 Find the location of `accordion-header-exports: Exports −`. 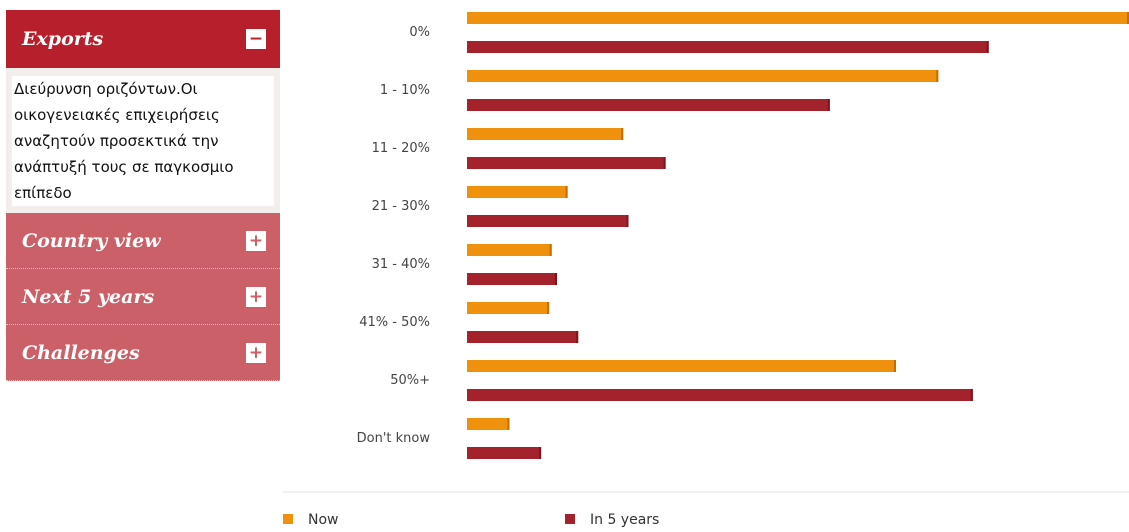

accordion-header-exports: Exports − is located at coordinates (143, 39).